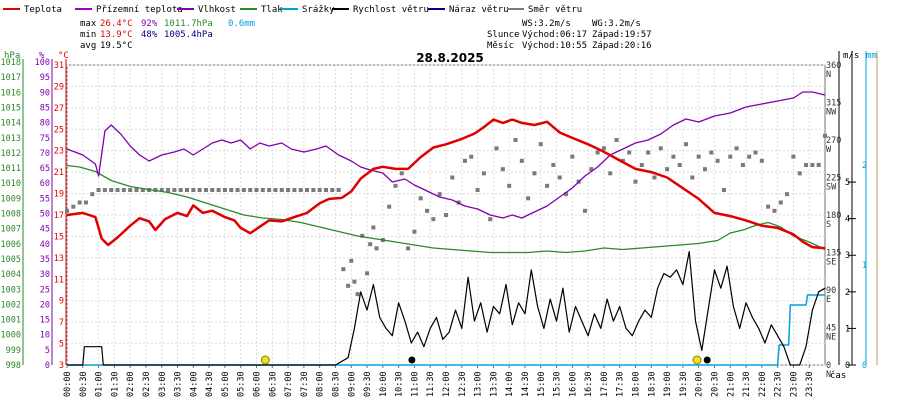 This screenshot has height=400, width=900. I want to click on temperature-tick-label: 17, so click(59, 216).